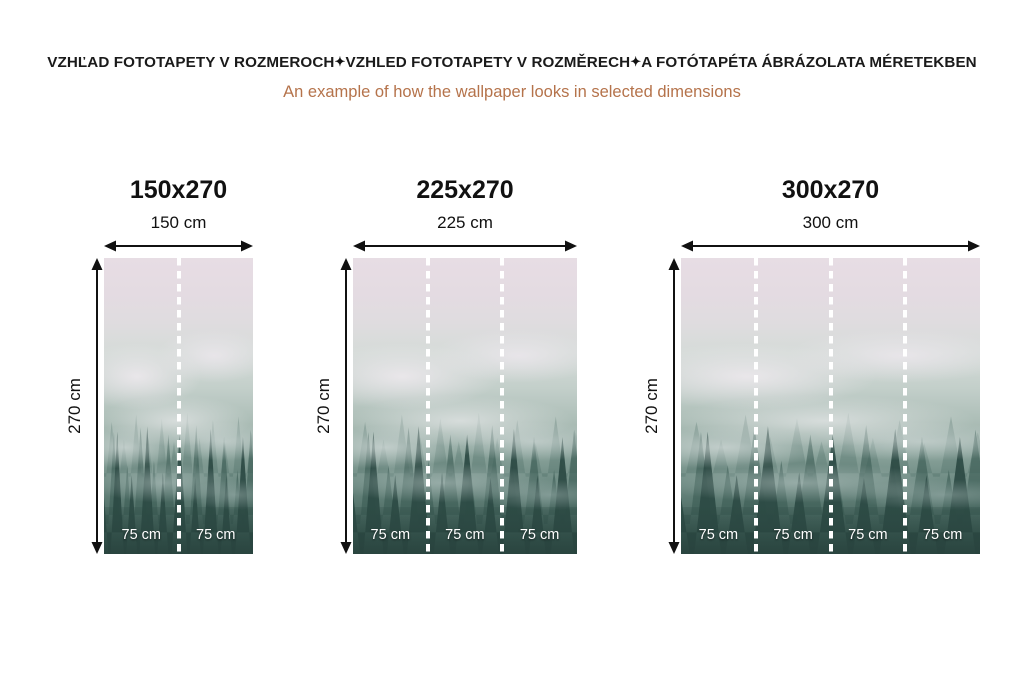 The image size is (1024, 680). Describe the element at coordinates (178, 222) in the screenshot. I see `panel-width-label: 150 cm` at that location.